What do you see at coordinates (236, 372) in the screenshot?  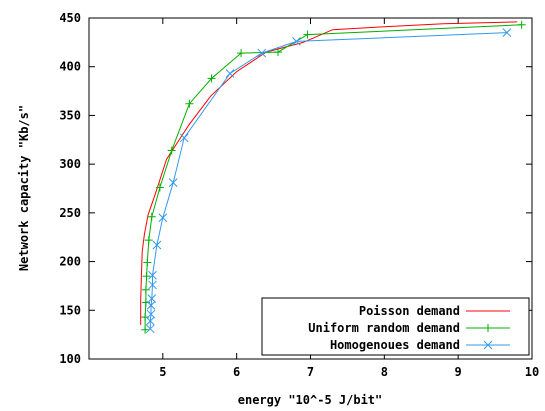 I see `x-tick-label: 6` at bounding box center [236, 372].